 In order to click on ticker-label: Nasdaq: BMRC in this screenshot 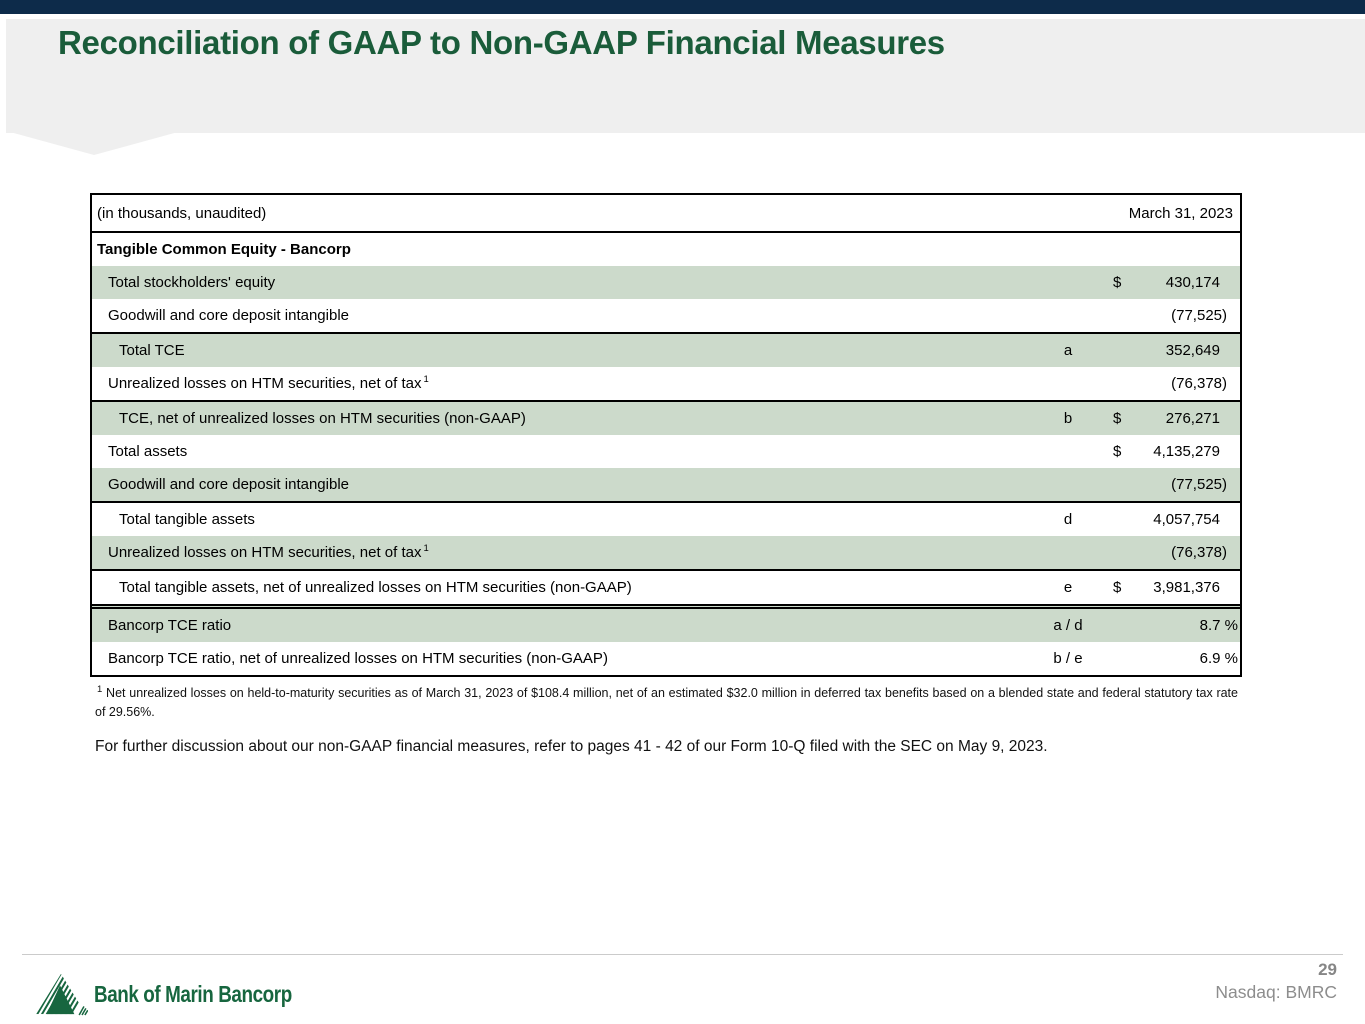, I will do `click(1276, 992)`.